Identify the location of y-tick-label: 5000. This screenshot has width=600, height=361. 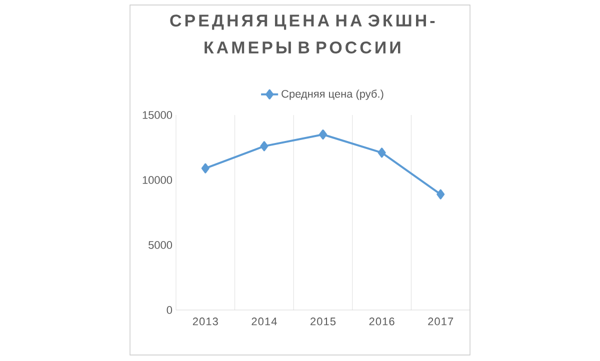
(160, 245).